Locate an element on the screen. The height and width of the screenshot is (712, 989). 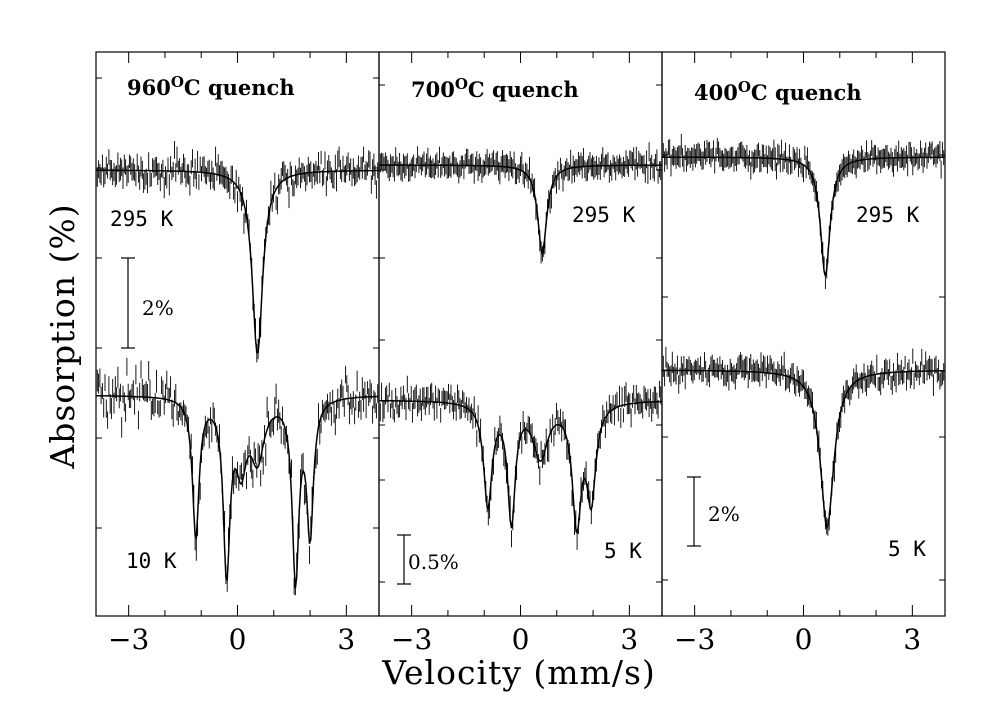
data-points-room-temp is located at coordinates (237, 252).